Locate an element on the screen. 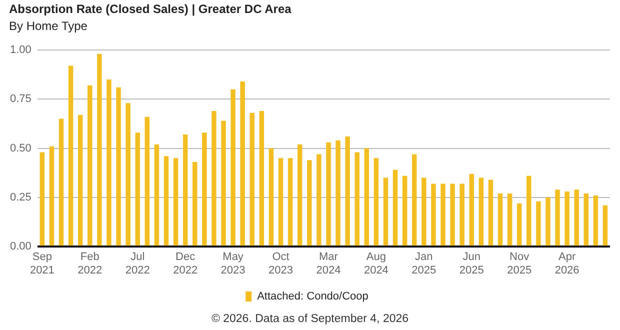  text: © 2026. Data as of September 4, 2026 is located at coordinates (310, 319).